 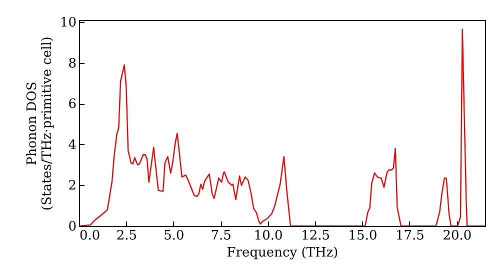 What do you see at coordinates (72, 104) in the screenshot?
I see `y-tick-label: 6` at bounding box center [72, 104].